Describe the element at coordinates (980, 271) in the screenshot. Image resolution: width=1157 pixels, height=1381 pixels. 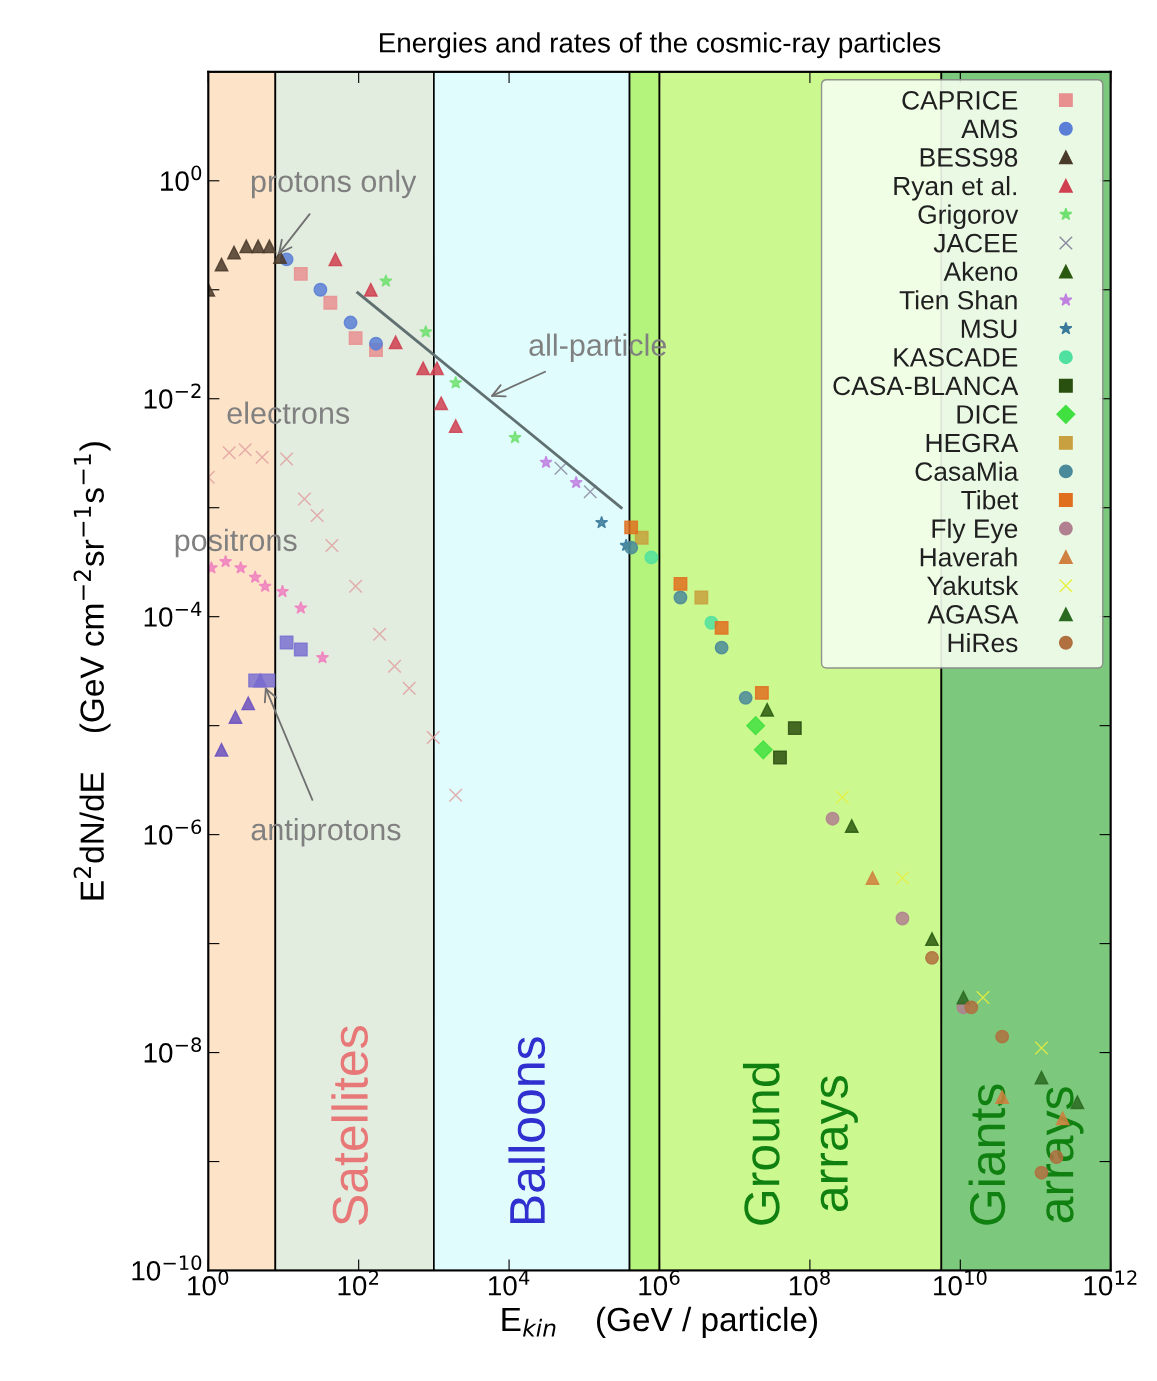
I see `legend-label: Akeno` at that location.